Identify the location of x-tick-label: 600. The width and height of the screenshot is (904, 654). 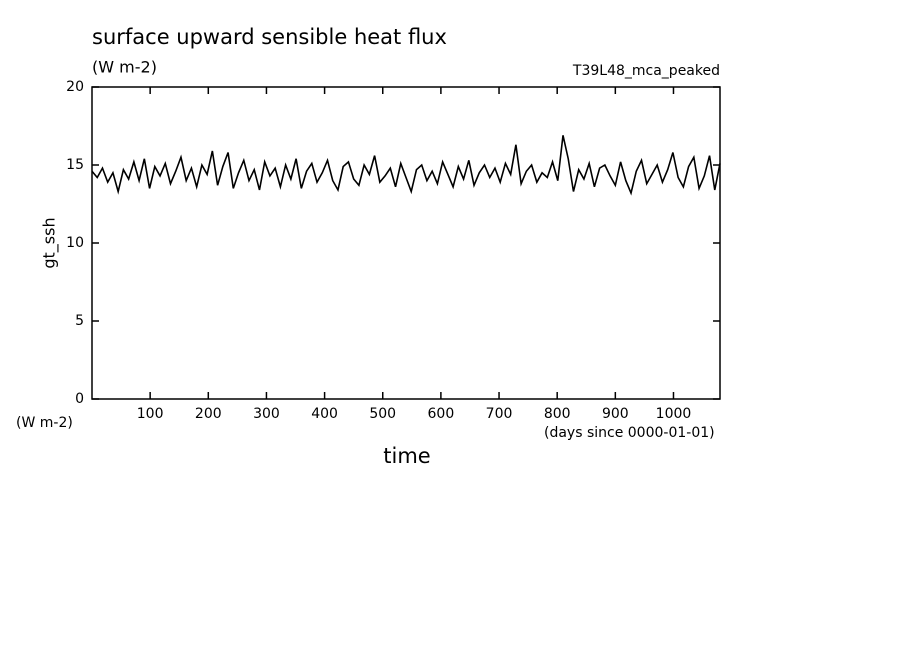
(441, 414).